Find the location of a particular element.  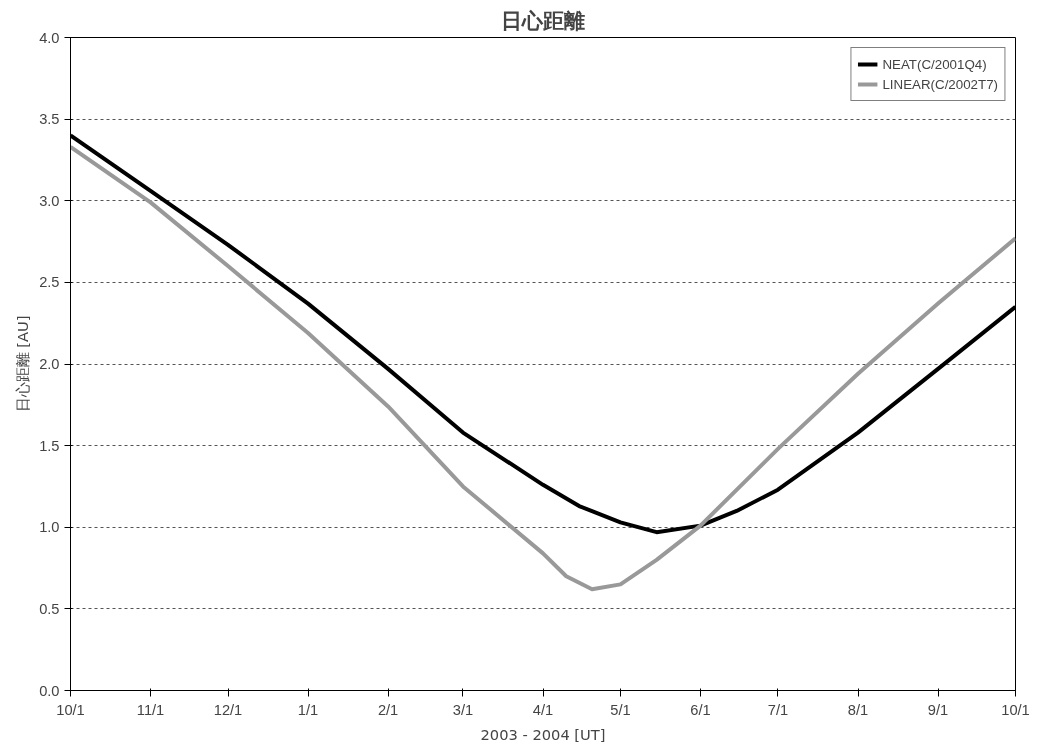

x-tick-label: 3/1 is located at coordinates (463, 709).